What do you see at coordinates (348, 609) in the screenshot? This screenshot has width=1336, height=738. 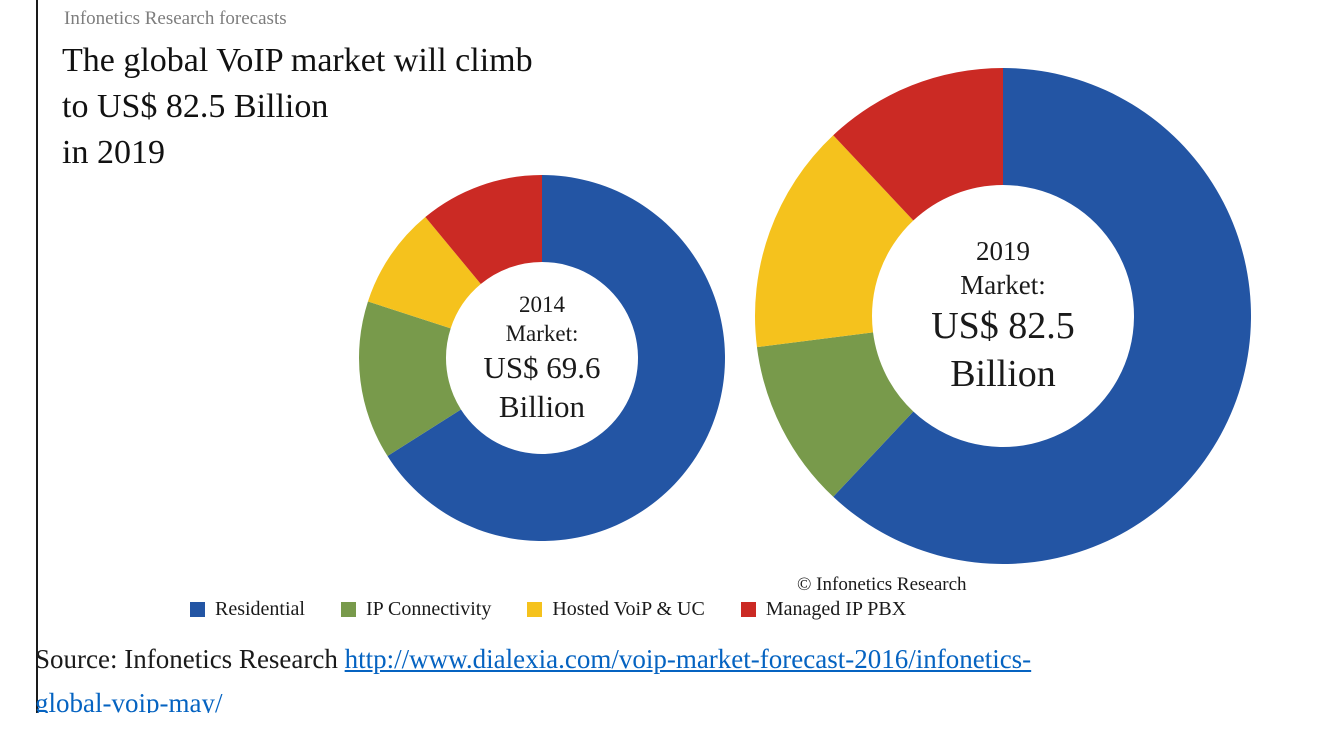 I see `legend-swatch-ip-connectivity` at bounding box center [348, 609].